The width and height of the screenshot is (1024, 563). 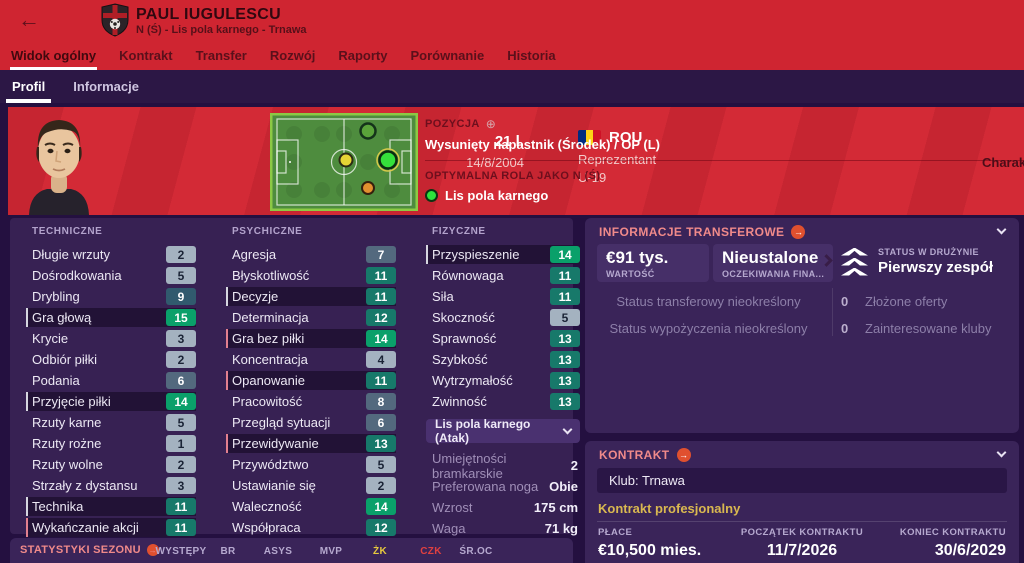 What do you see at coordinates (589, 137) in the screenshot?
I see `romania-flag-icon` at bounding box center [589, 137].